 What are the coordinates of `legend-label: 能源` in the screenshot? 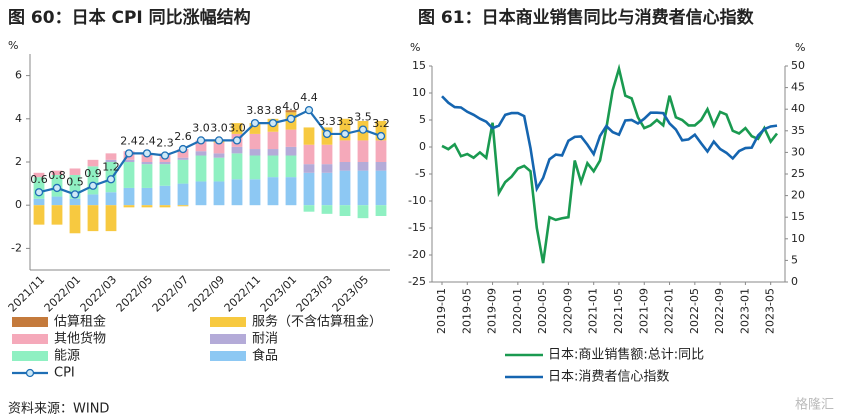 It's located at (67, 356).